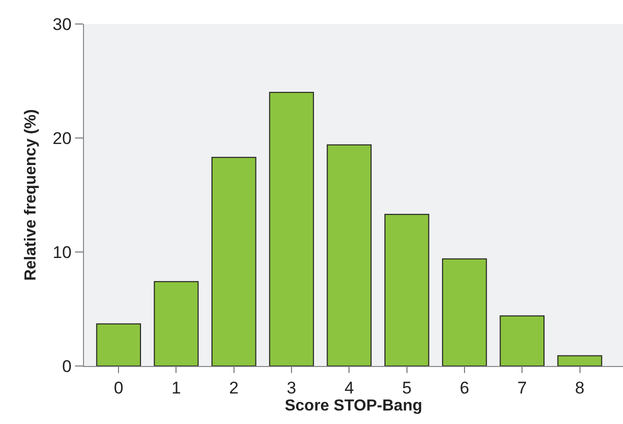 This screenshot has height=424, width=623. What do you see at coordinates (119, 388) in the screenshot?
I see `x-tick-label: 0` at bounding box center [119, 388].